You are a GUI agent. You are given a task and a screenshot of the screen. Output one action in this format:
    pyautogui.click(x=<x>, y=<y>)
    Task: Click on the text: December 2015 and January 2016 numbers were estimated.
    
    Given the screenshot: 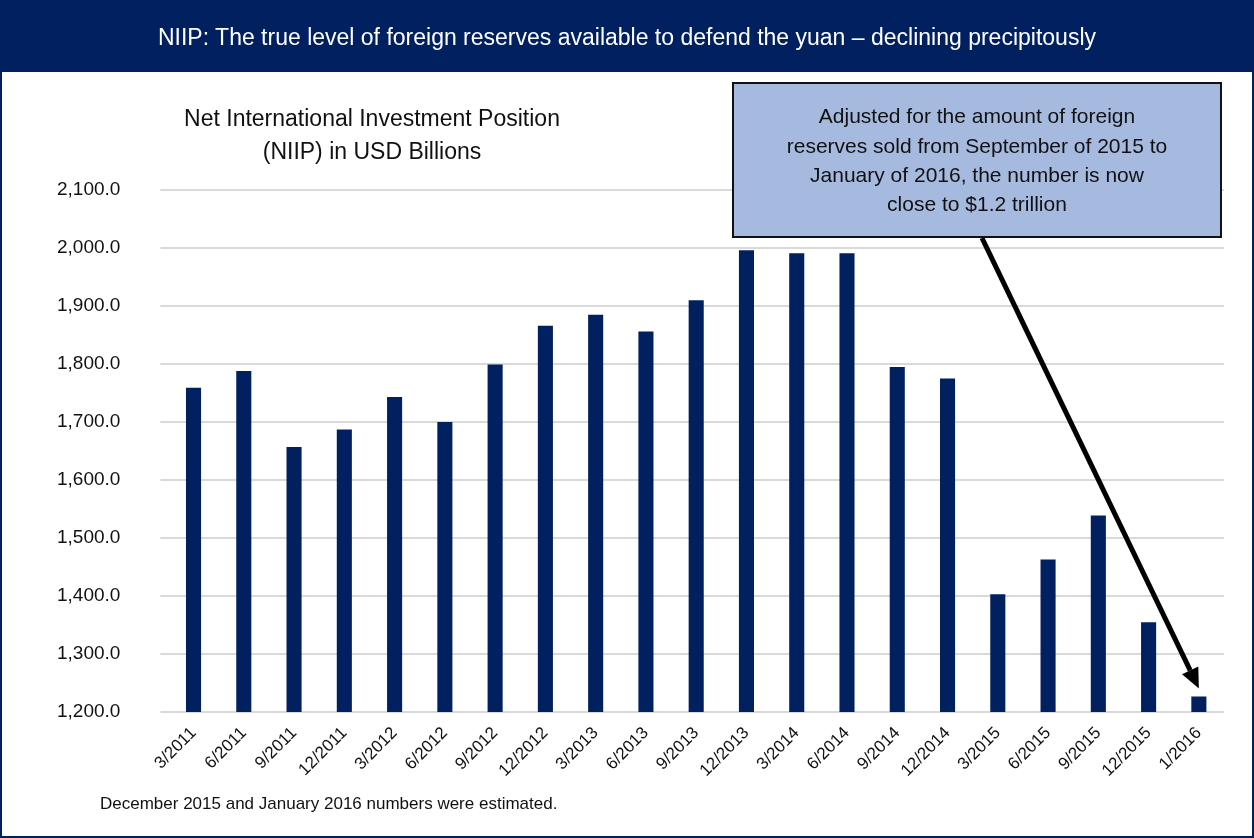 What is the action you would take?
    pyautogui.click(x=329, y=804)
    